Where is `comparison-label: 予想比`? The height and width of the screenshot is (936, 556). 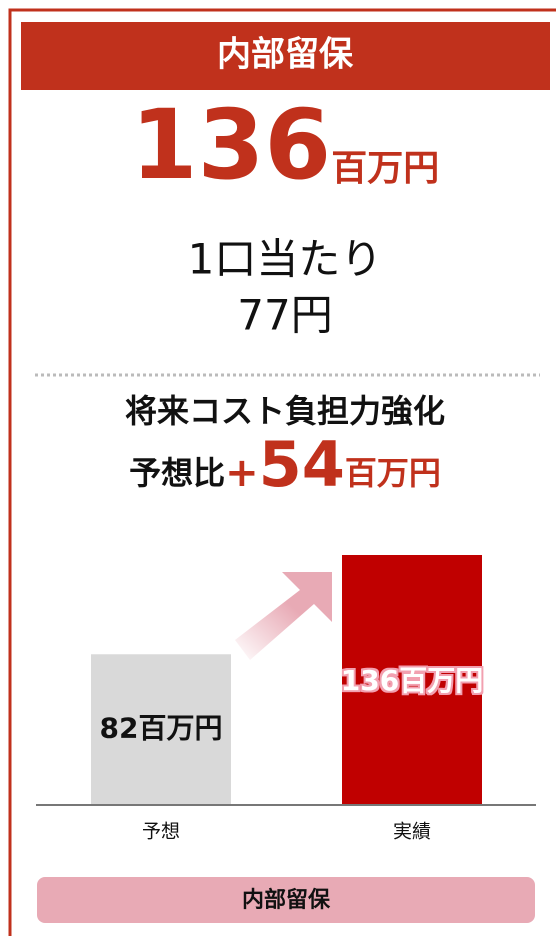 comparison-label: 予想比 is located at coordinates (177, 473).